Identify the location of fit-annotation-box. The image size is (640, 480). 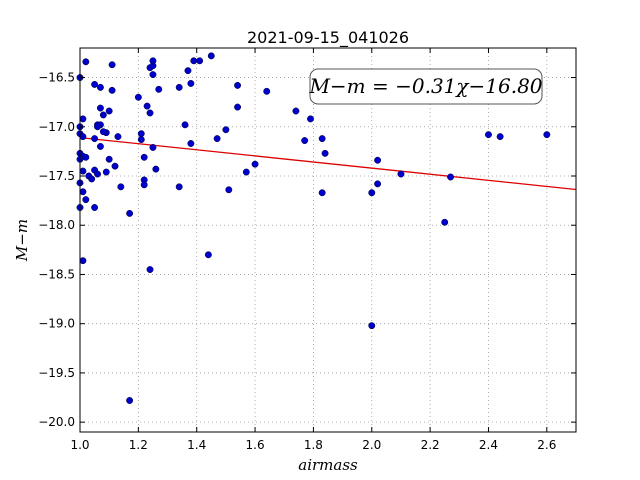
(426, 86).